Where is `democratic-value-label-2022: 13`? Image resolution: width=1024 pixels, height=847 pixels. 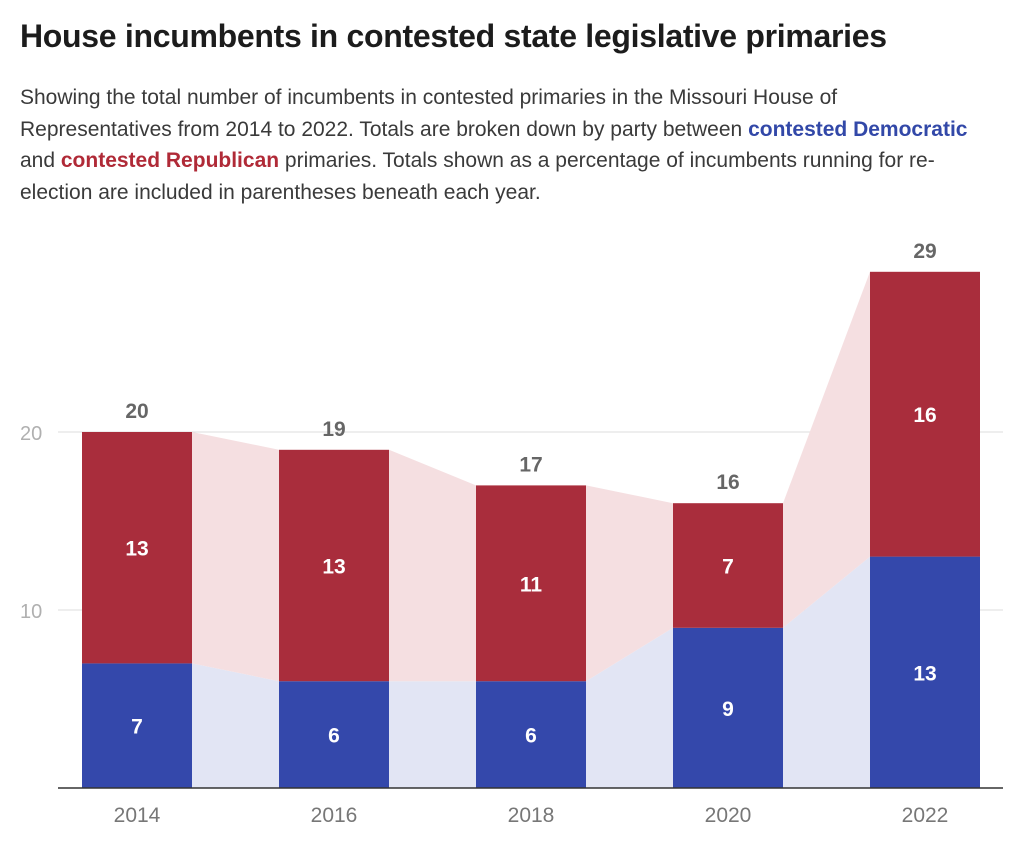 democratic-value-label-2022: 13 is located at coordinates (924, 673).